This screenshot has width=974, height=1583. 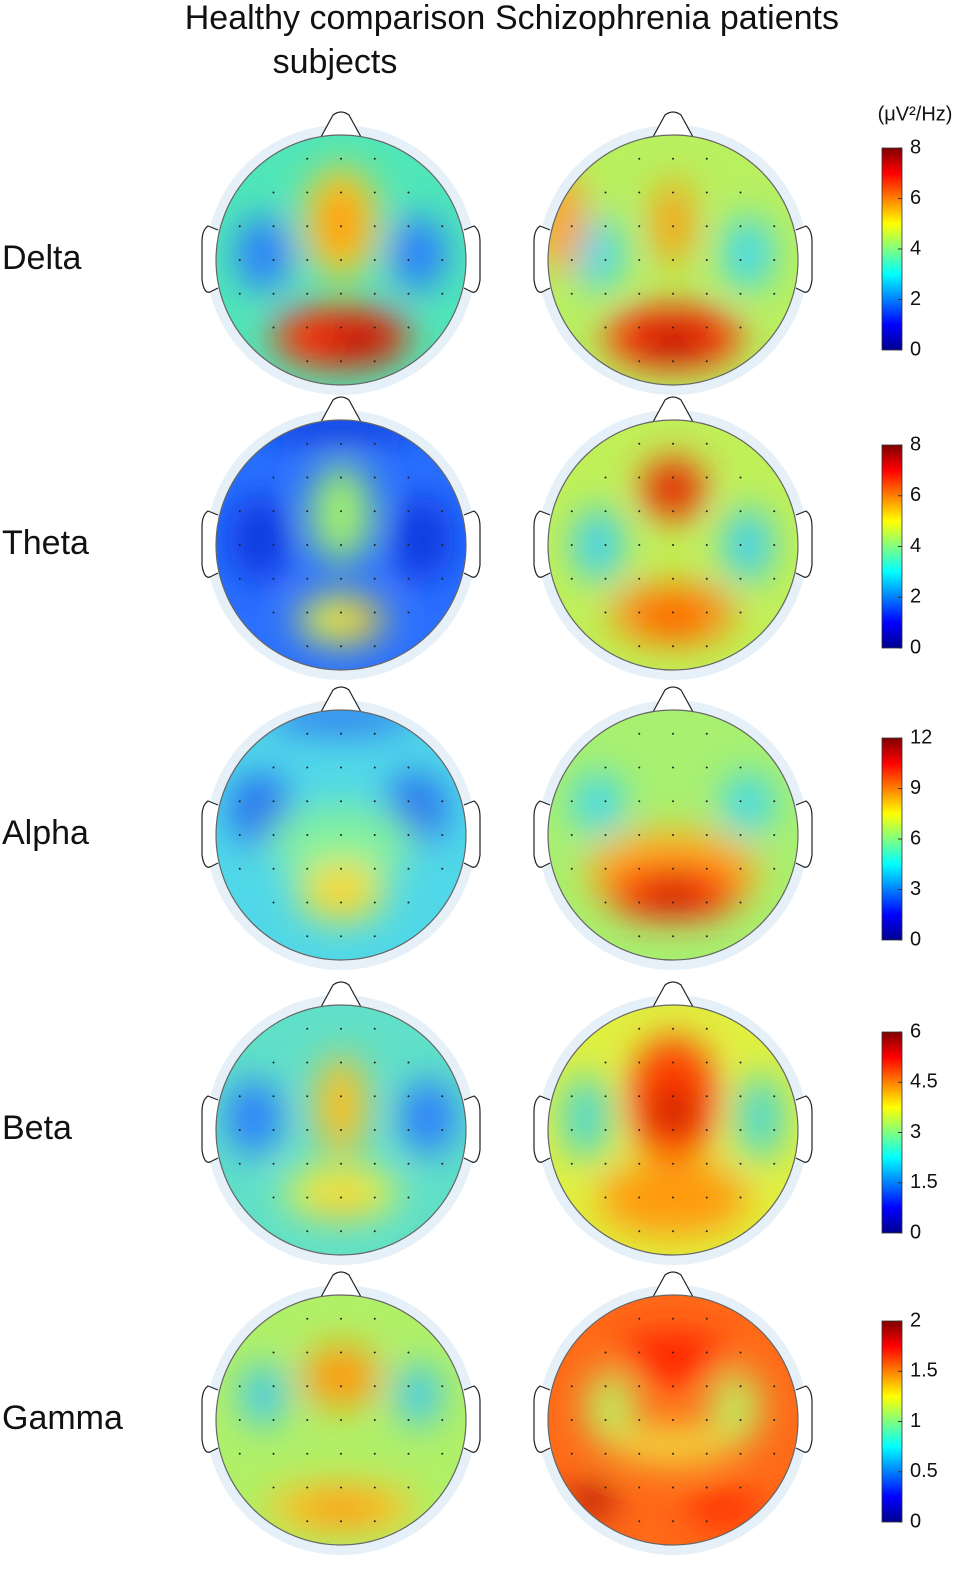 What do you see at coordinates (335, 40) in the screenshot?
I see `column-title: Healthy comparison subjects` at bounding box center [335, 40].